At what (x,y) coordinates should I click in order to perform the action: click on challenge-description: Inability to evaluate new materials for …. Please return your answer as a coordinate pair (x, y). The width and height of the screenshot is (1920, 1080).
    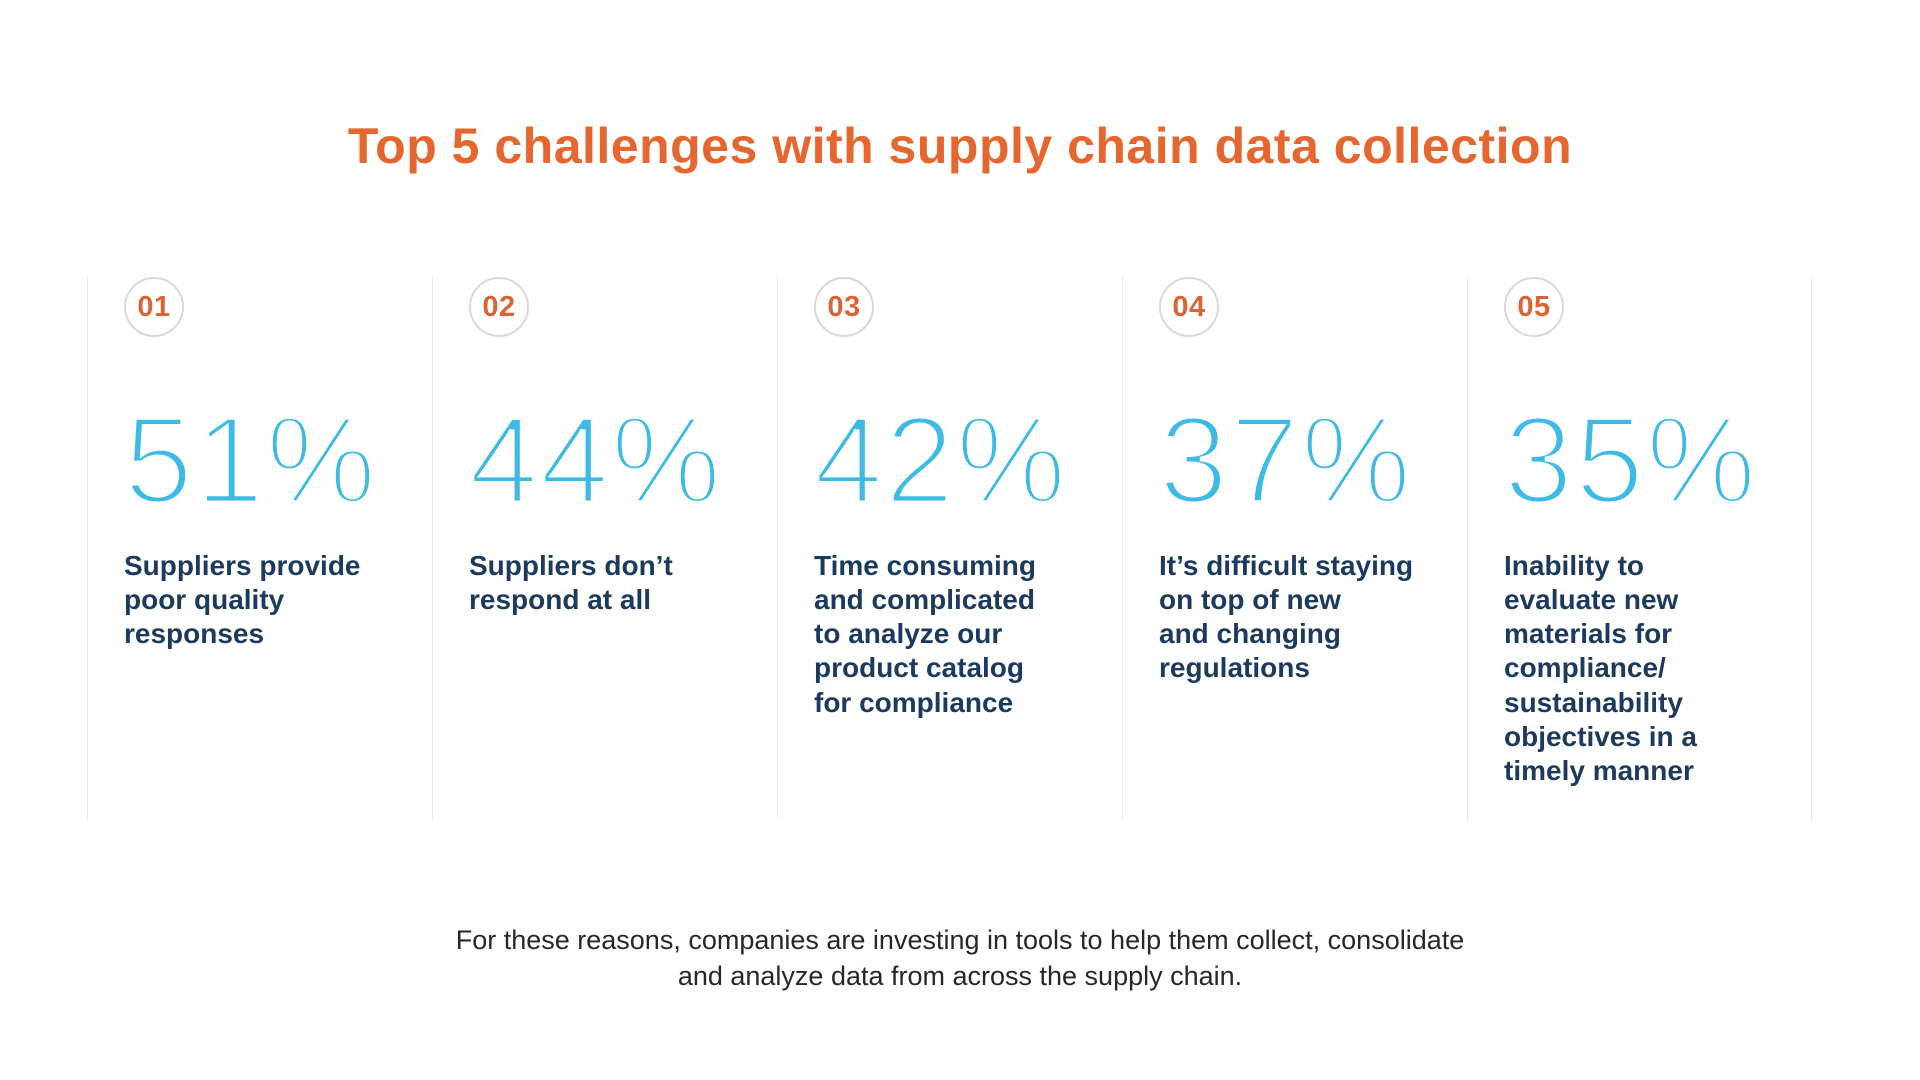
    Looking at the image, I should click on (1600, 668).